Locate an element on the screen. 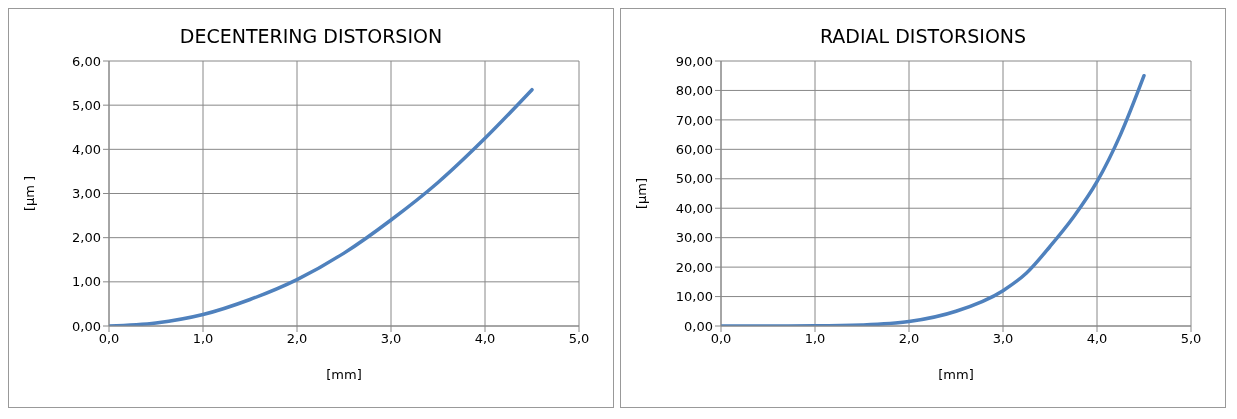  y-tick-label: 60,00 is located at coordinates (694, 149).